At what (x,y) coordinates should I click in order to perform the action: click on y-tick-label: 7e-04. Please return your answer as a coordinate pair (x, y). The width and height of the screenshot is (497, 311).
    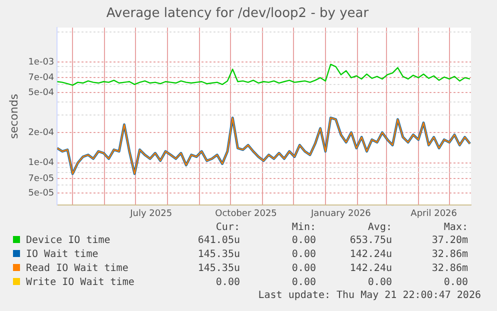
    Looking at the image, I should click on (41, 78).